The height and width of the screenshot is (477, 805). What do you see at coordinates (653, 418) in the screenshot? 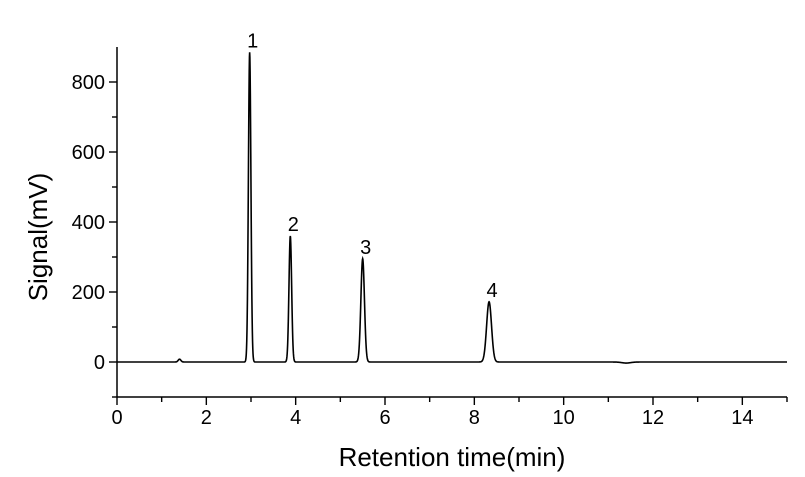
I see `x-tick-label: 12` at bounding box center [653, 418].